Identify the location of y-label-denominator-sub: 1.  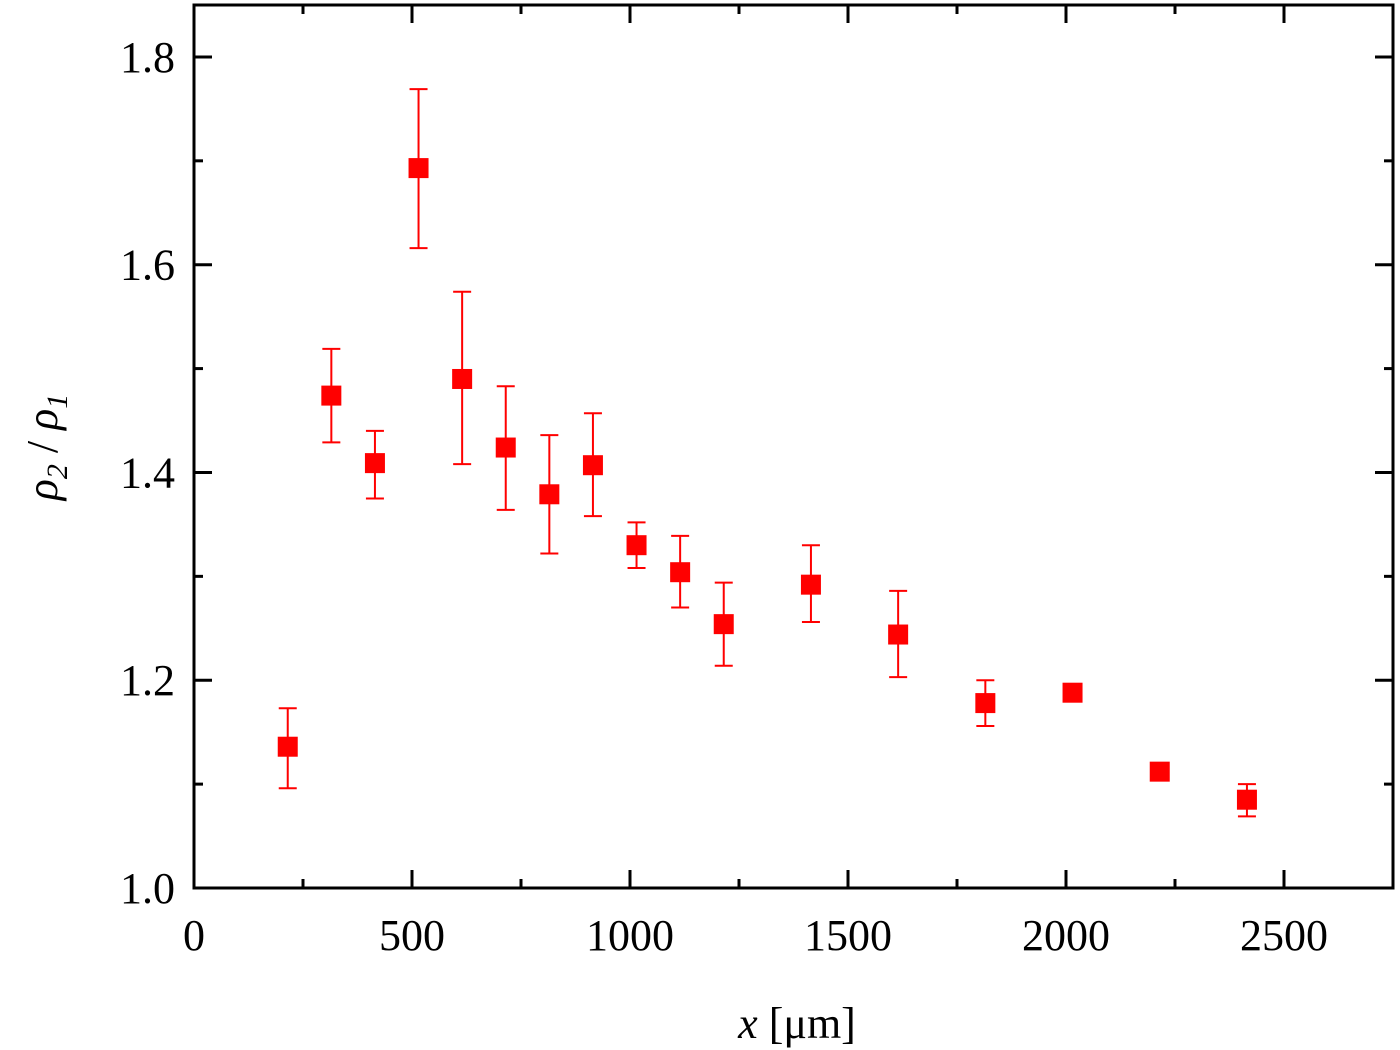
(57, 401).